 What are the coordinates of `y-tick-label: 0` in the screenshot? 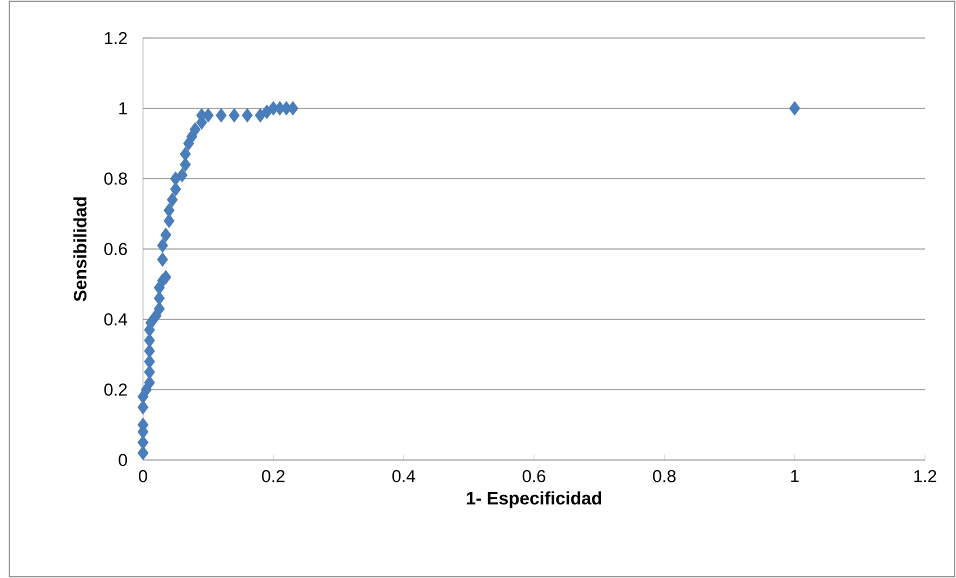 It's located at (122, 460).